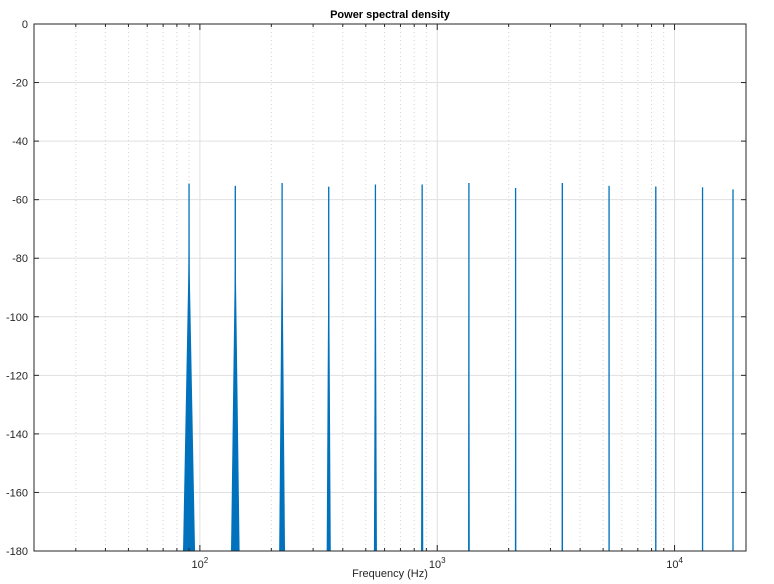 The image size is (774, 584). What do you see at coordinates (25, 25) in the screenshot?
I see `y-tick-label: 0` at bounding box center [25, 25].